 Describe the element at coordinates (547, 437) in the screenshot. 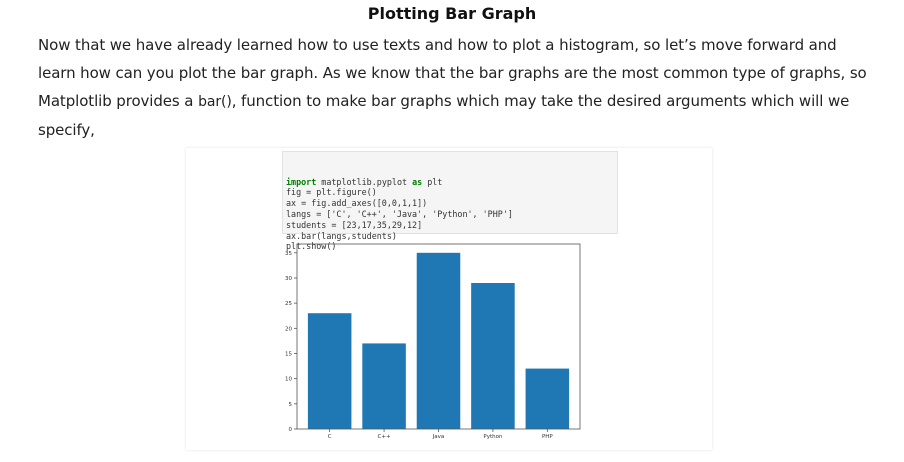

I see `x-tick-label: PHP` at that location.